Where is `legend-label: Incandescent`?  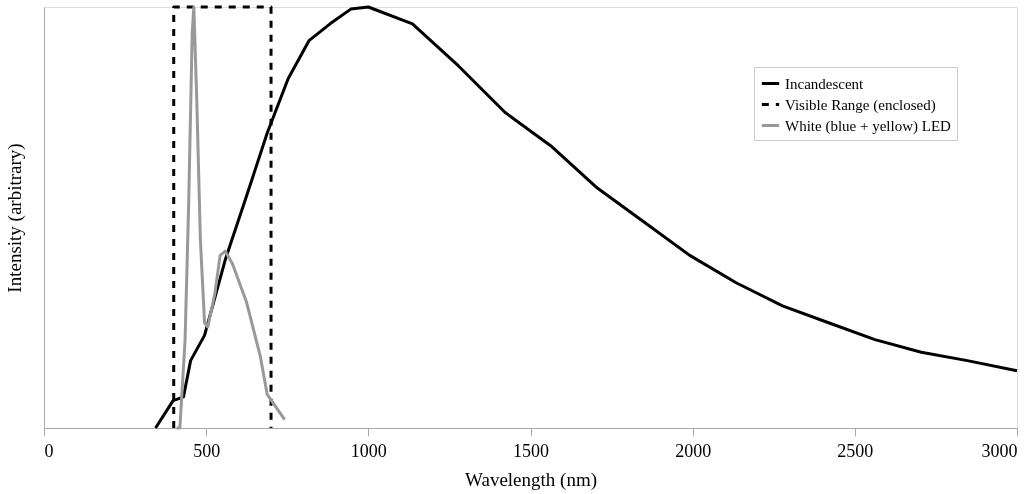 legend-label: Incandescent is located at coordinates (825, 83).